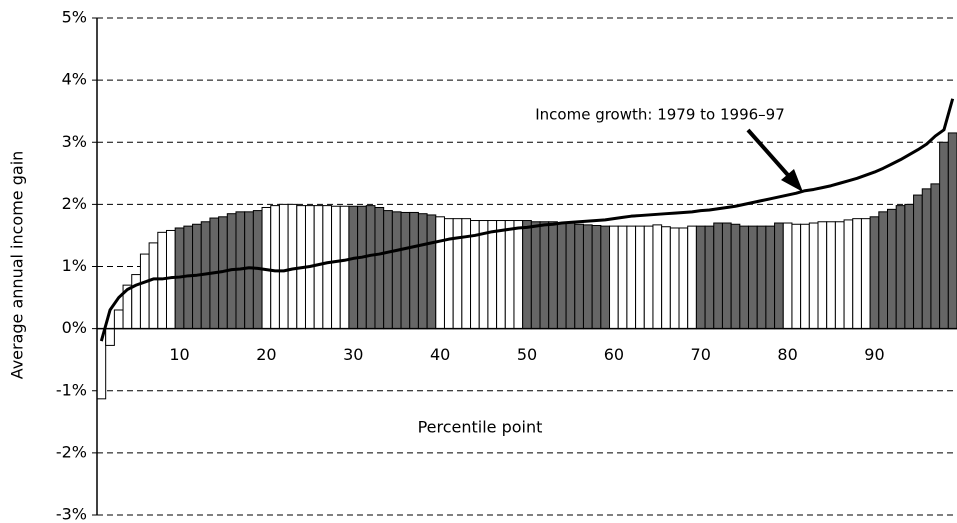 The height and width of the screenshot is (523, 957). Describe the element at coordinates (71, 389) in the screenshot. I see `y-tick-label: -1%` at that location.